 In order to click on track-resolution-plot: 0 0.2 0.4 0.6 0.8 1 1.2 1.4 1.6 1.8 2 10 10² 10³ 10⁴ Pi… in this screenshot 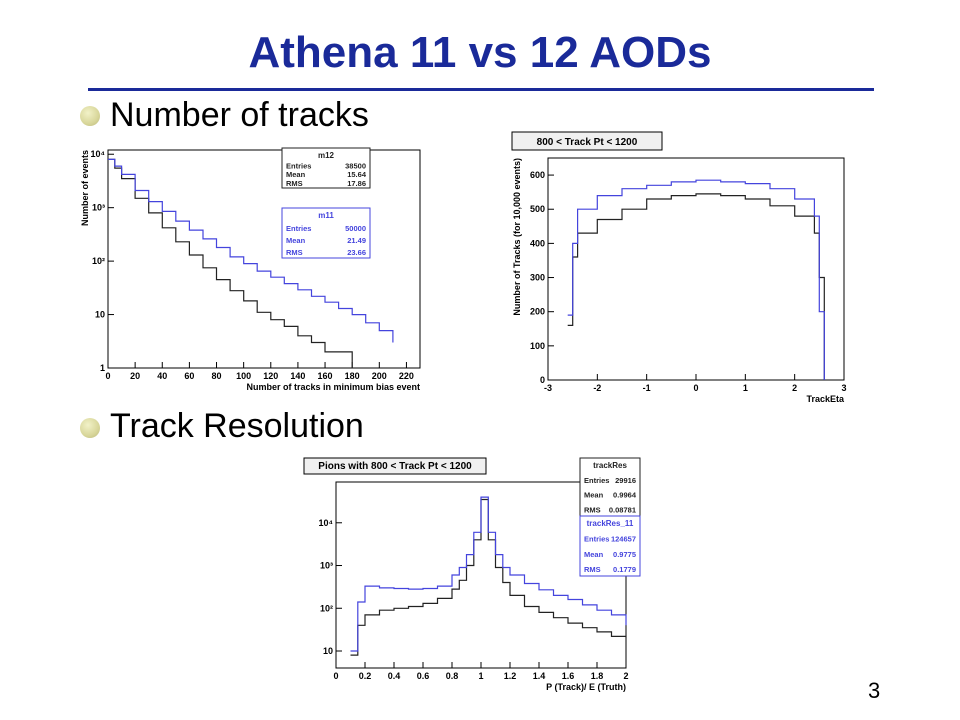, I will do `click(472, 579)`.